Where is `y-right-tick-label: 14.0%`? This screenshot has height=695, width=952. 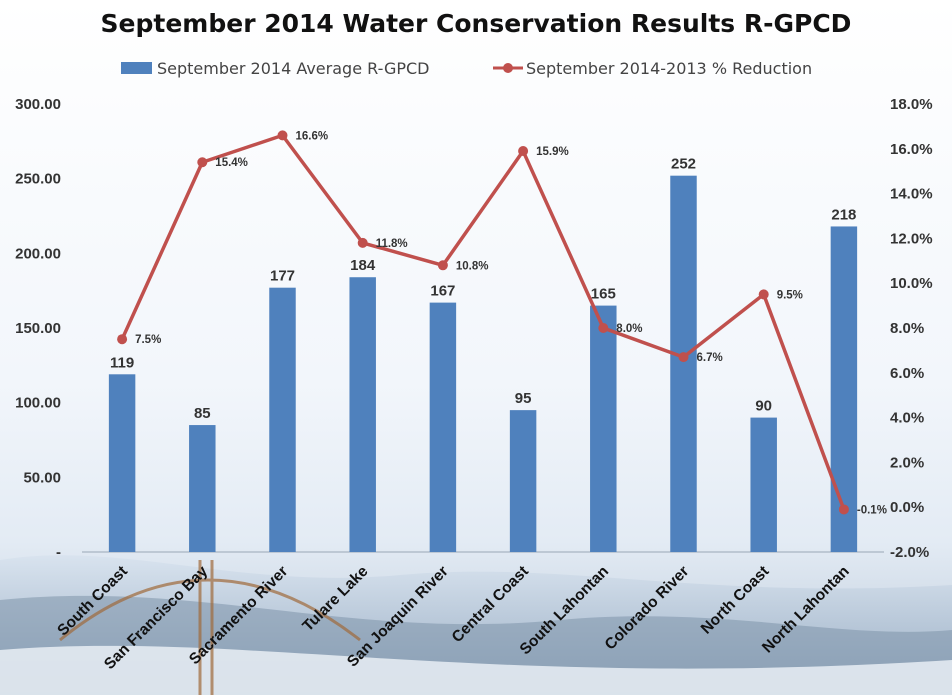
y-right-tick-label: 14.0% is located at coordinates (911, 194).